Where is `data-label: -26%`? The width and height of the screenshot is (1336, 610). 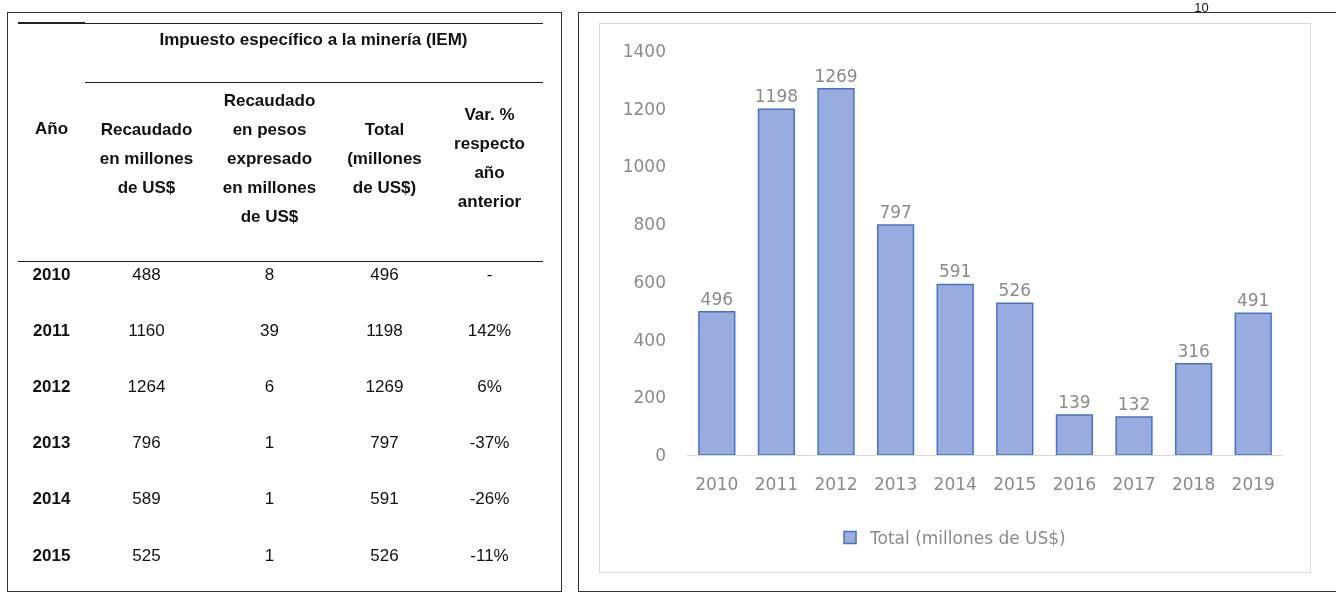
data-label: -26% is located at coordinates (489, 499).